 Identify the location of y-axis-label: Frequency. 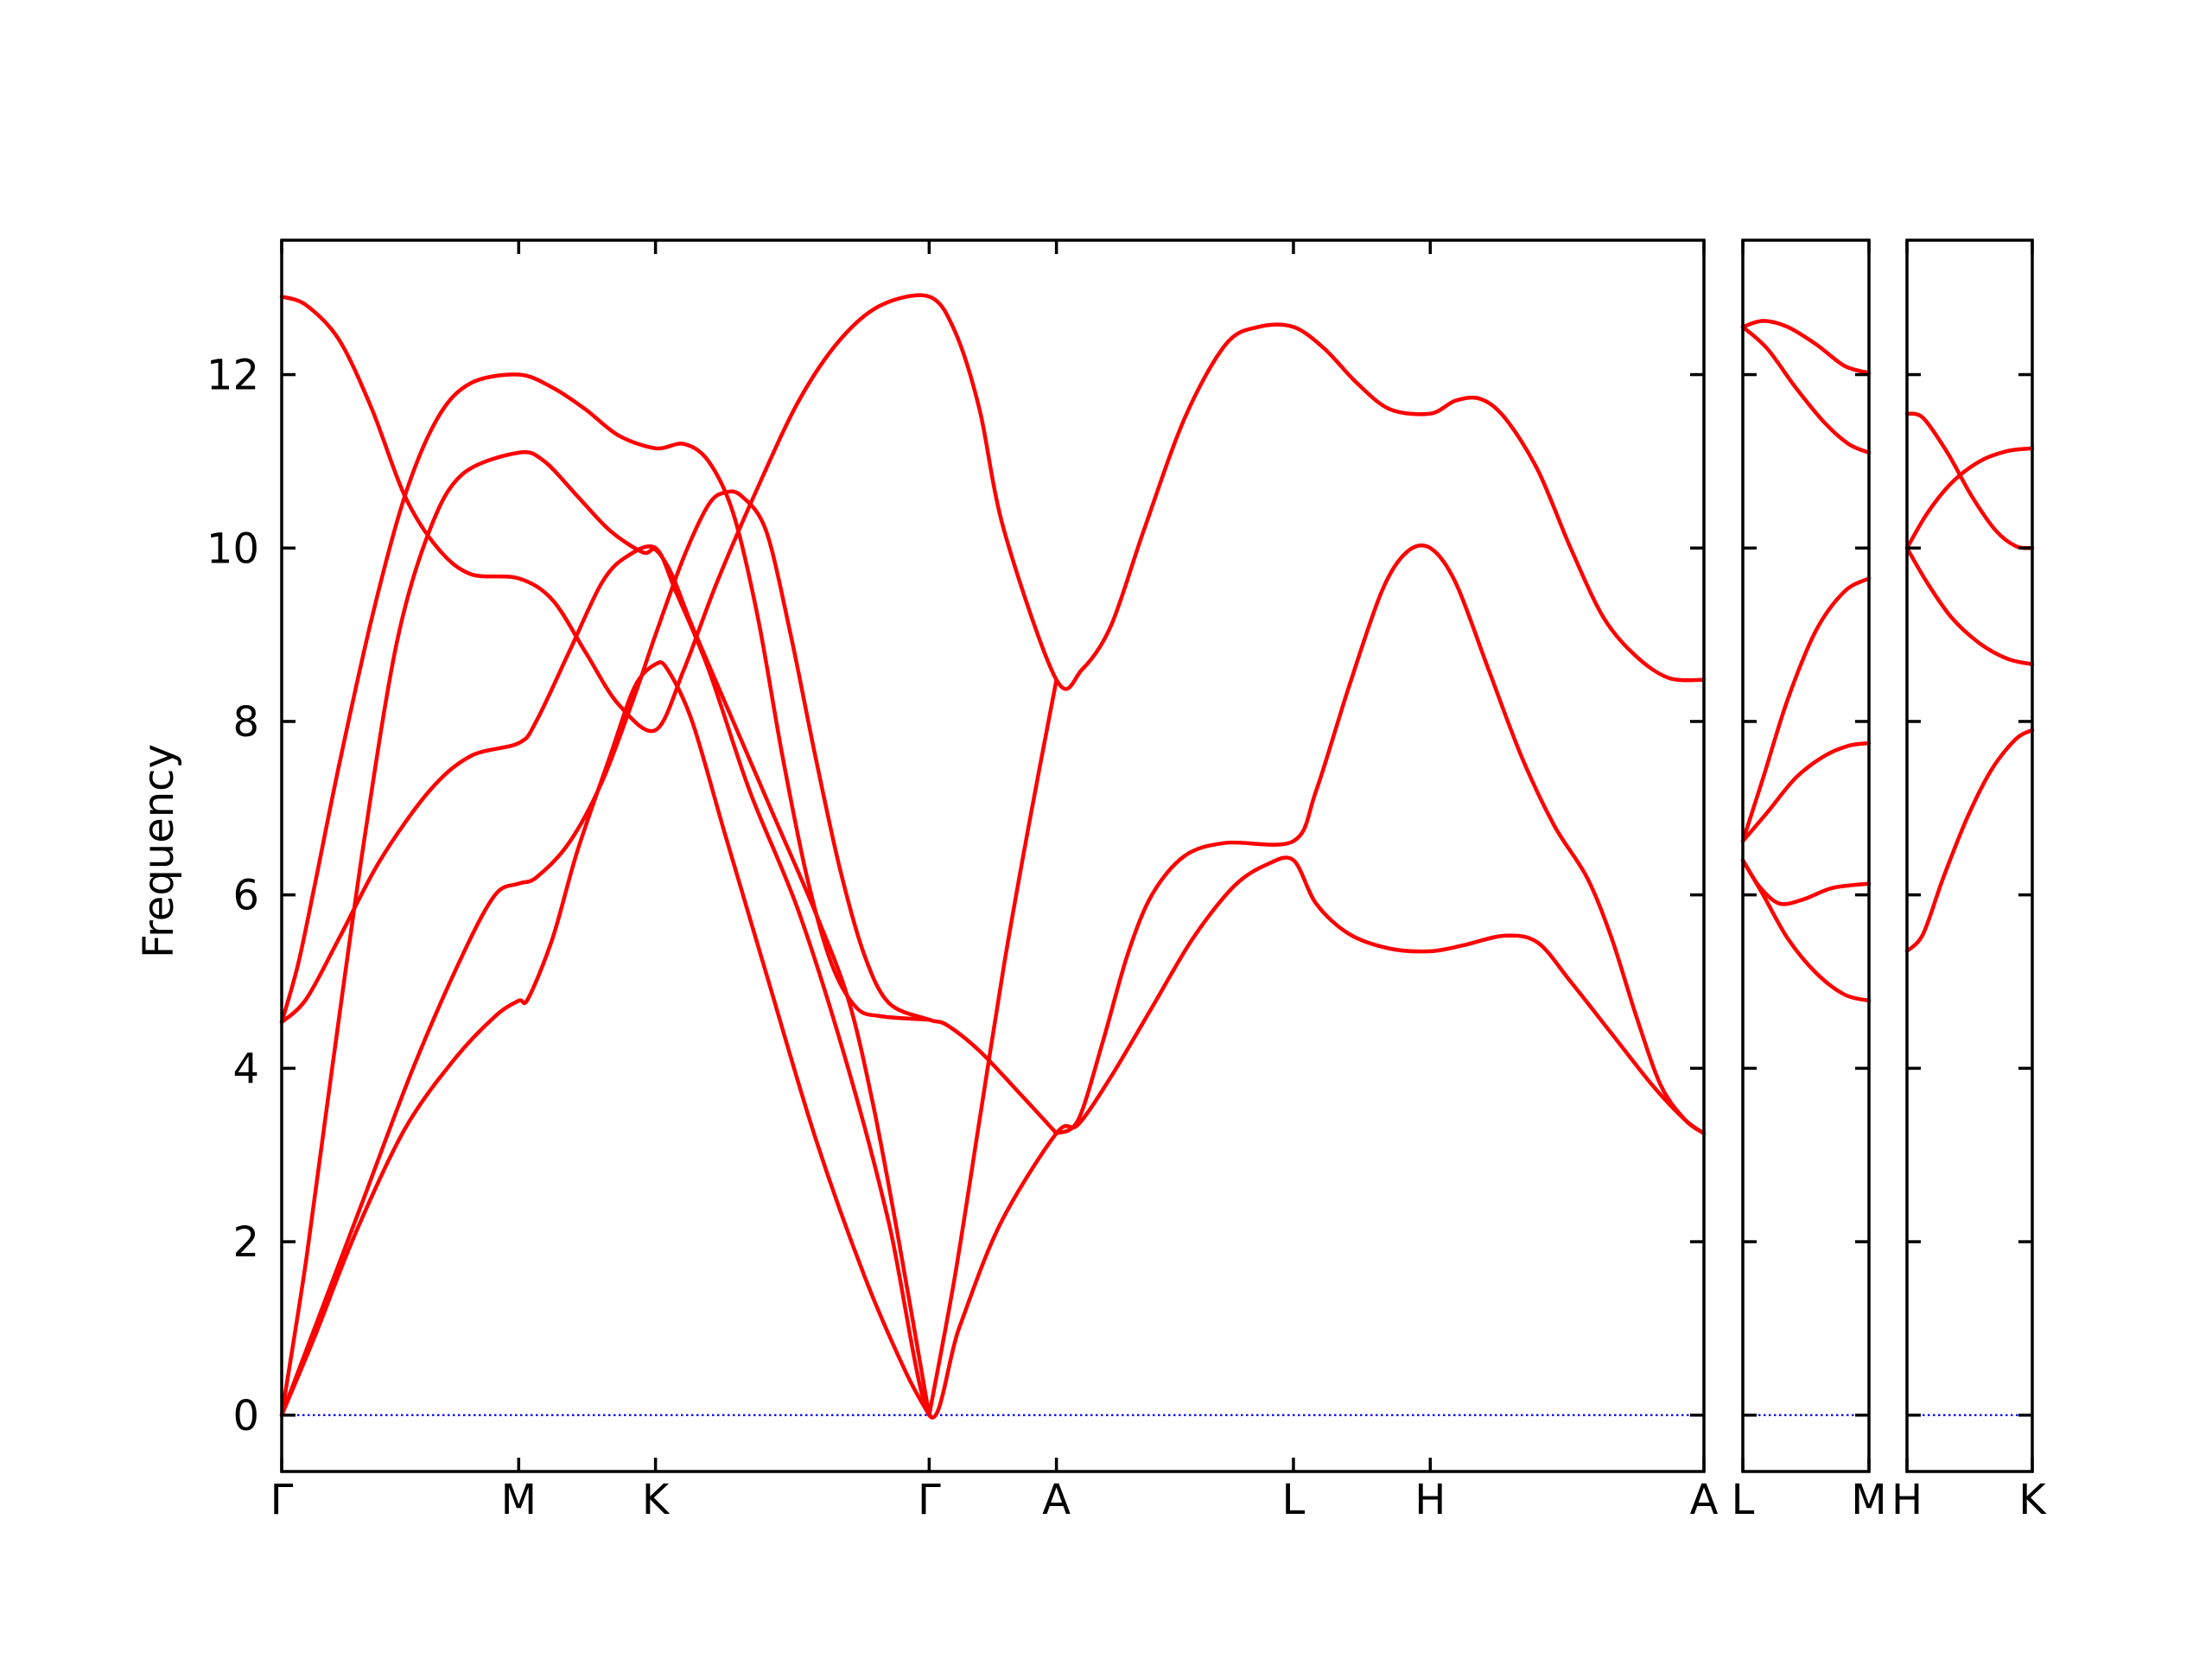
(159, 851).